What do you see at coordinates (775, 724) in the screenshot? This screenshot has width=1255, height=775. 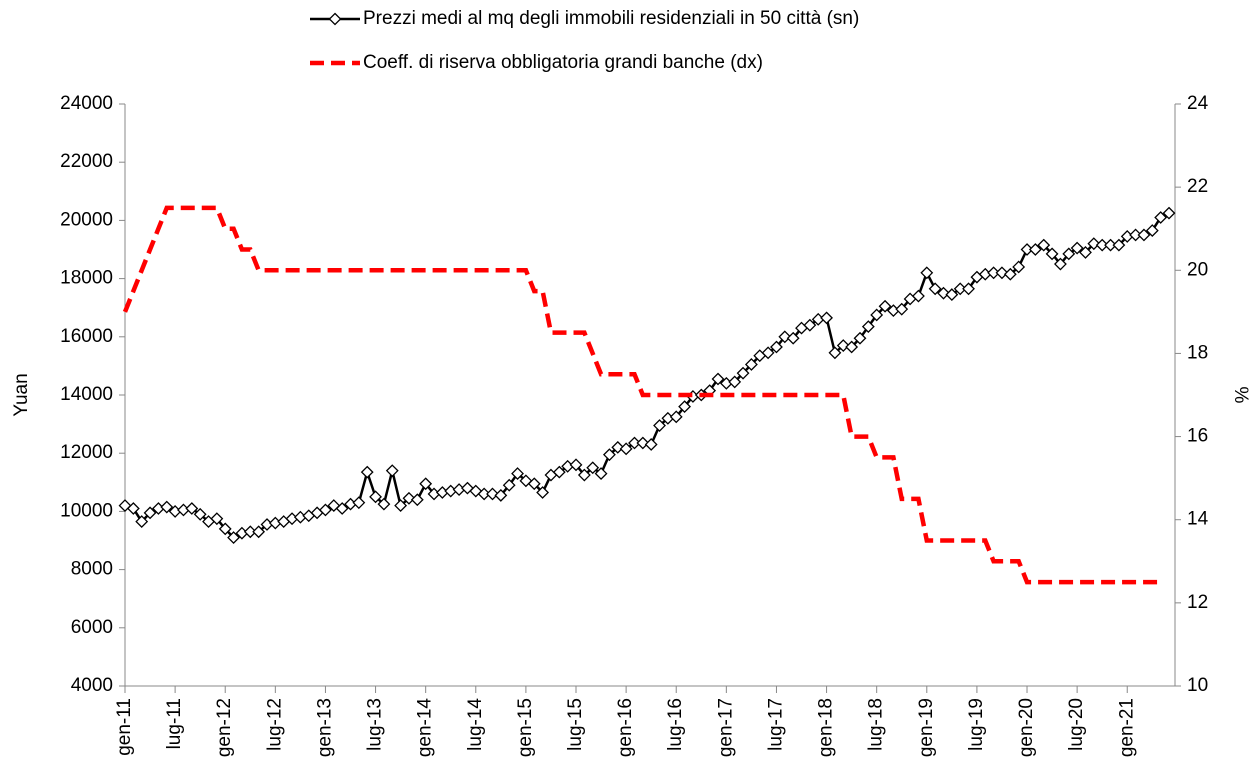 I see `x-tick-label: lug-17` at bounding box center [775, 724].